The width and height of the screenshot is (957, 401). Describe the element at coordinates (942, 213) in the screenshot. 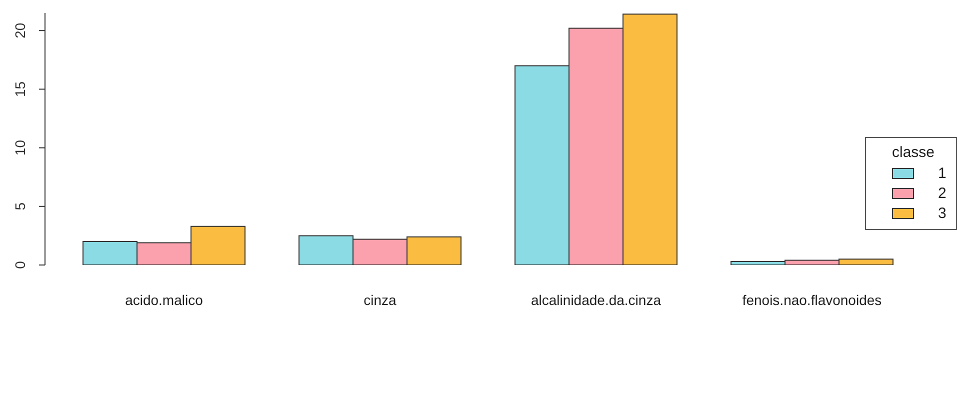

I see `legend-label: 3` at that location.